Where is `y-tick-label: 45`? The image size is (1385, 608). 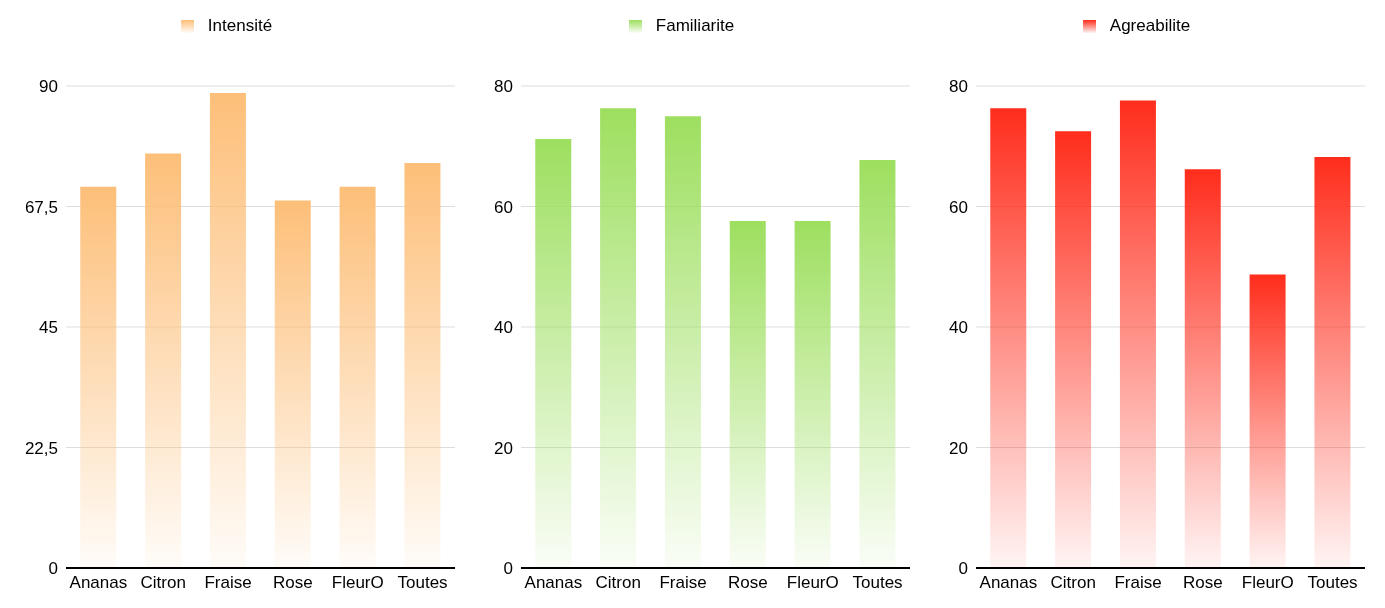 y-tick-label: 45 is located at coordinates (48, 328).